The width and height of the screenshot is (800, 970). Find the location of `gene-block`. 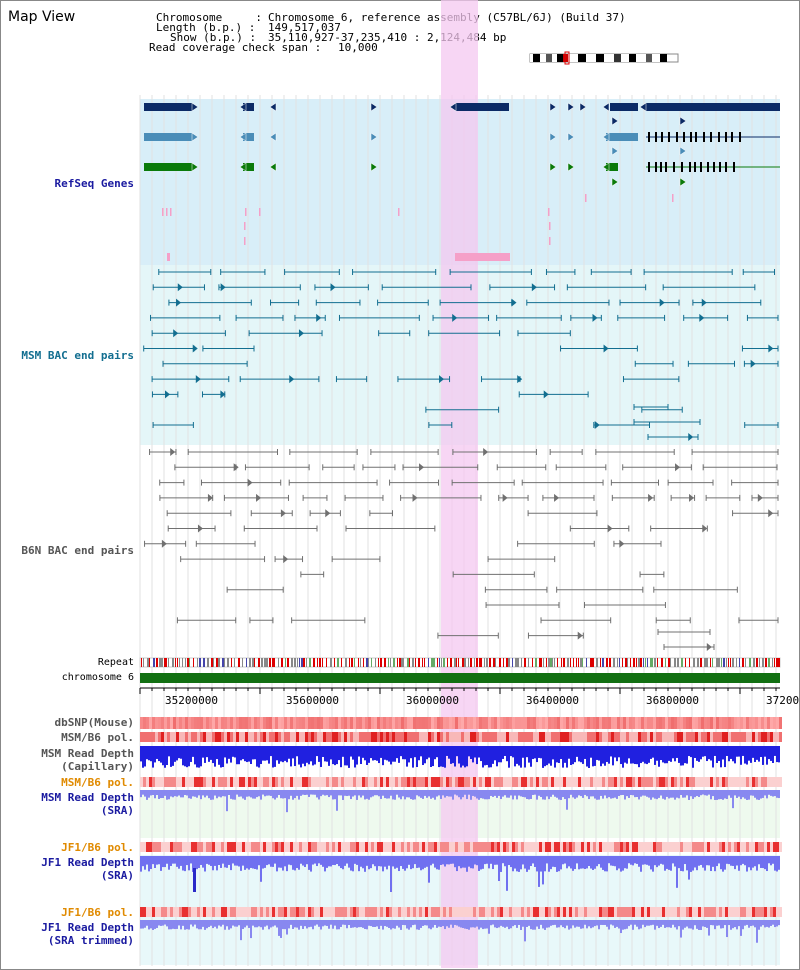

gene-block is located at coordinates (248, 137).